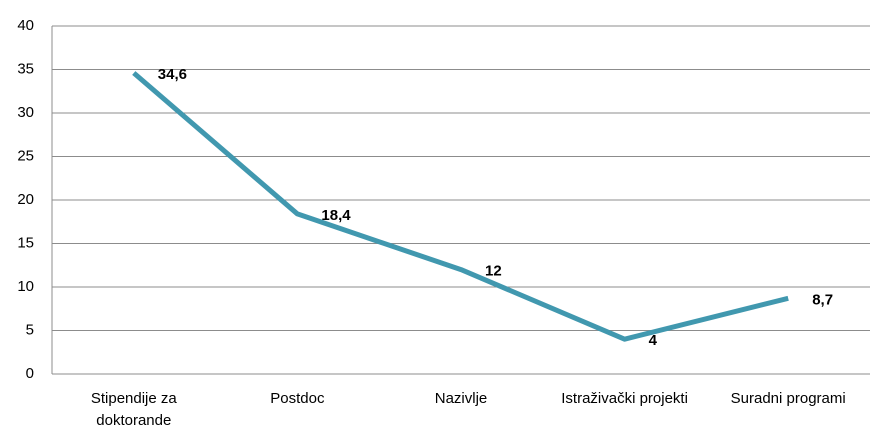 The image size is (872, 438). Describe the element at coordinates (336, 215) in the screenshot. I see `data-label: 18,4` at that location.